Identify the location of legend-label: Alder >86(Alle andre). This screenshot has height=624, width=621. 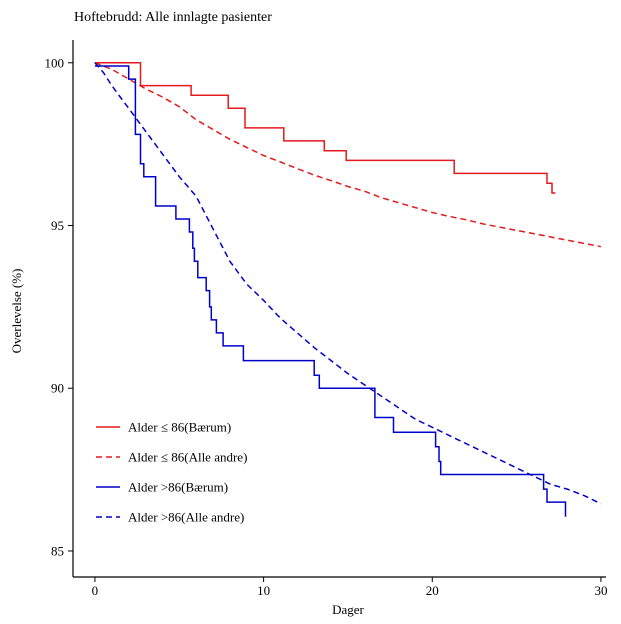
(186, 517).